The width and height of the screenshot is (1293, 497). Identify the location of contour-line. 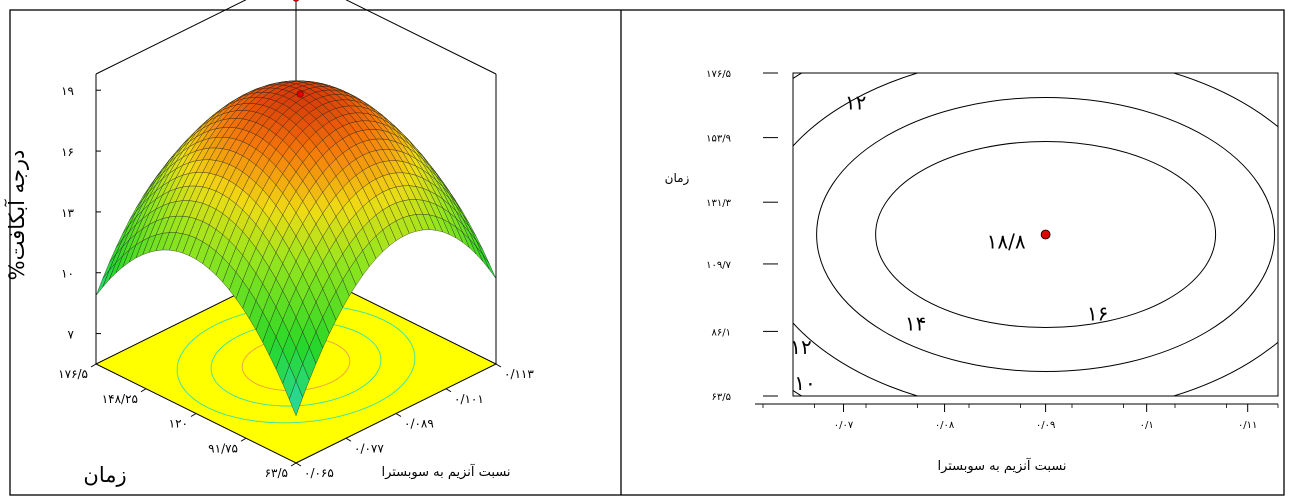
(1046, 234).